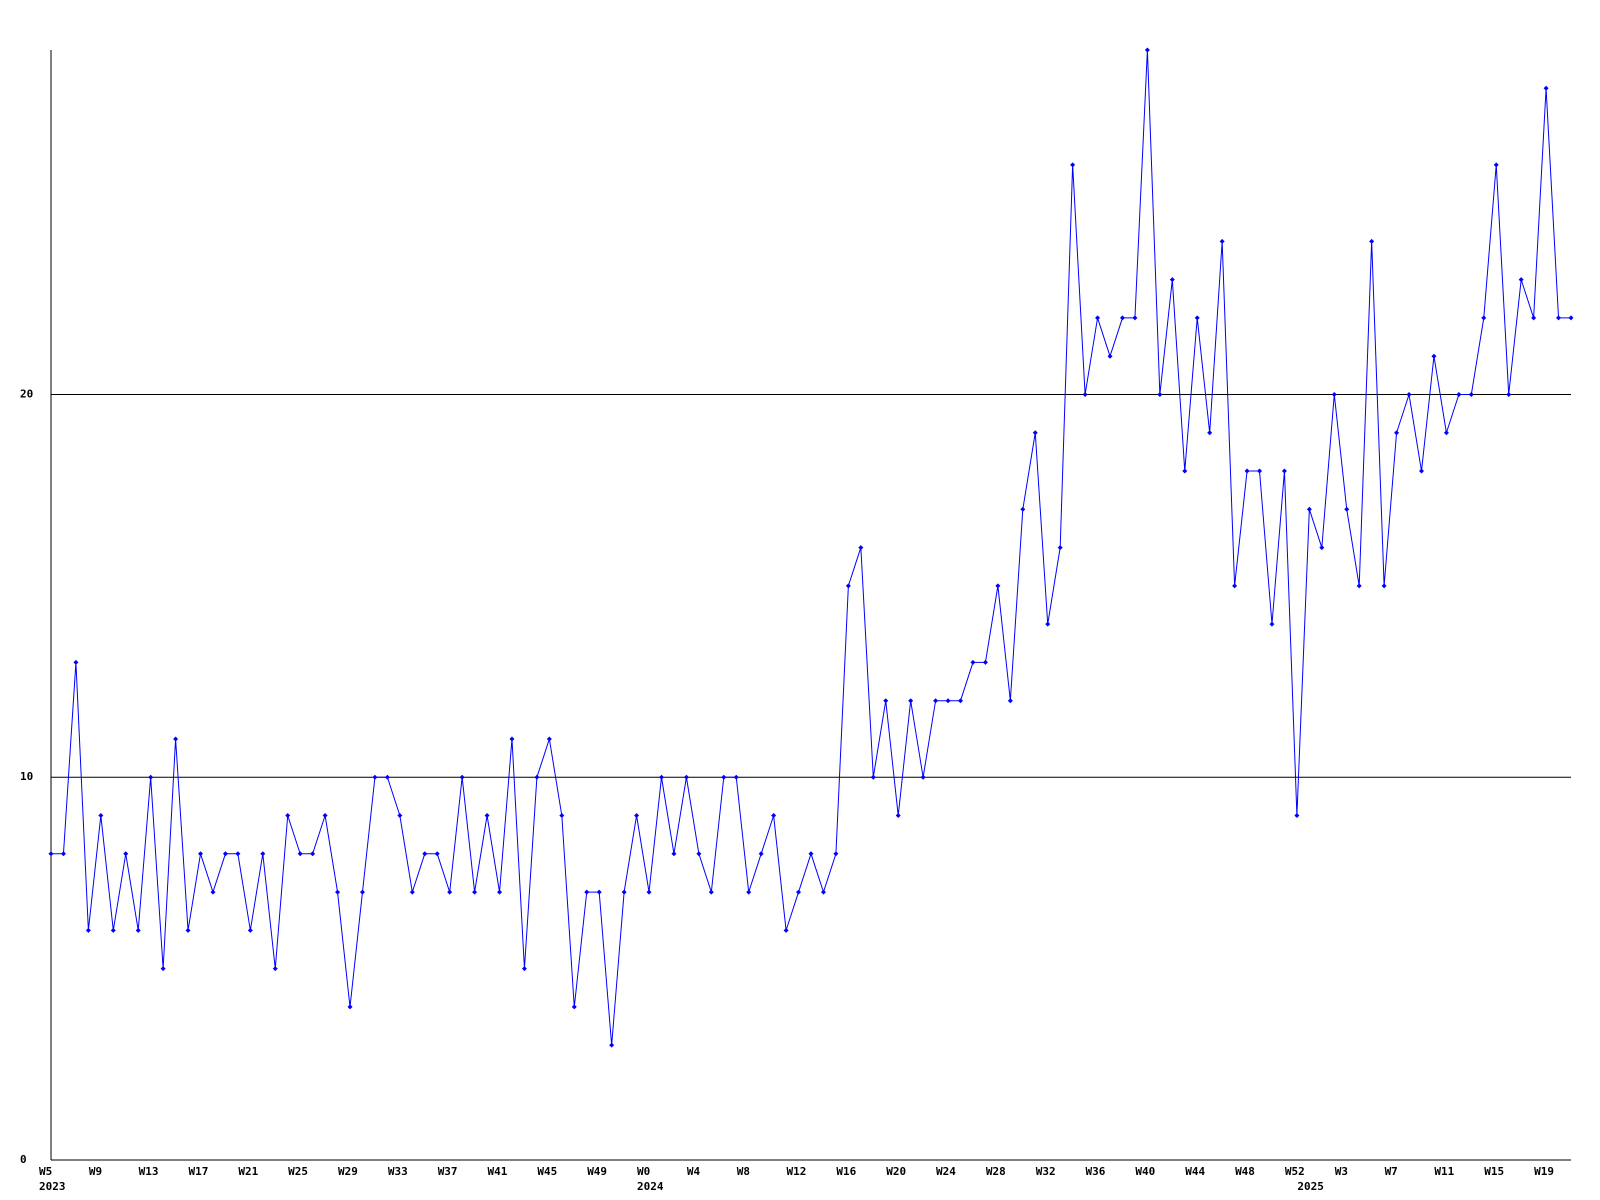 The width and height of the screenshot is (1600, 1200). I want to click on x-tick-label: W8, so click(743, 1171).